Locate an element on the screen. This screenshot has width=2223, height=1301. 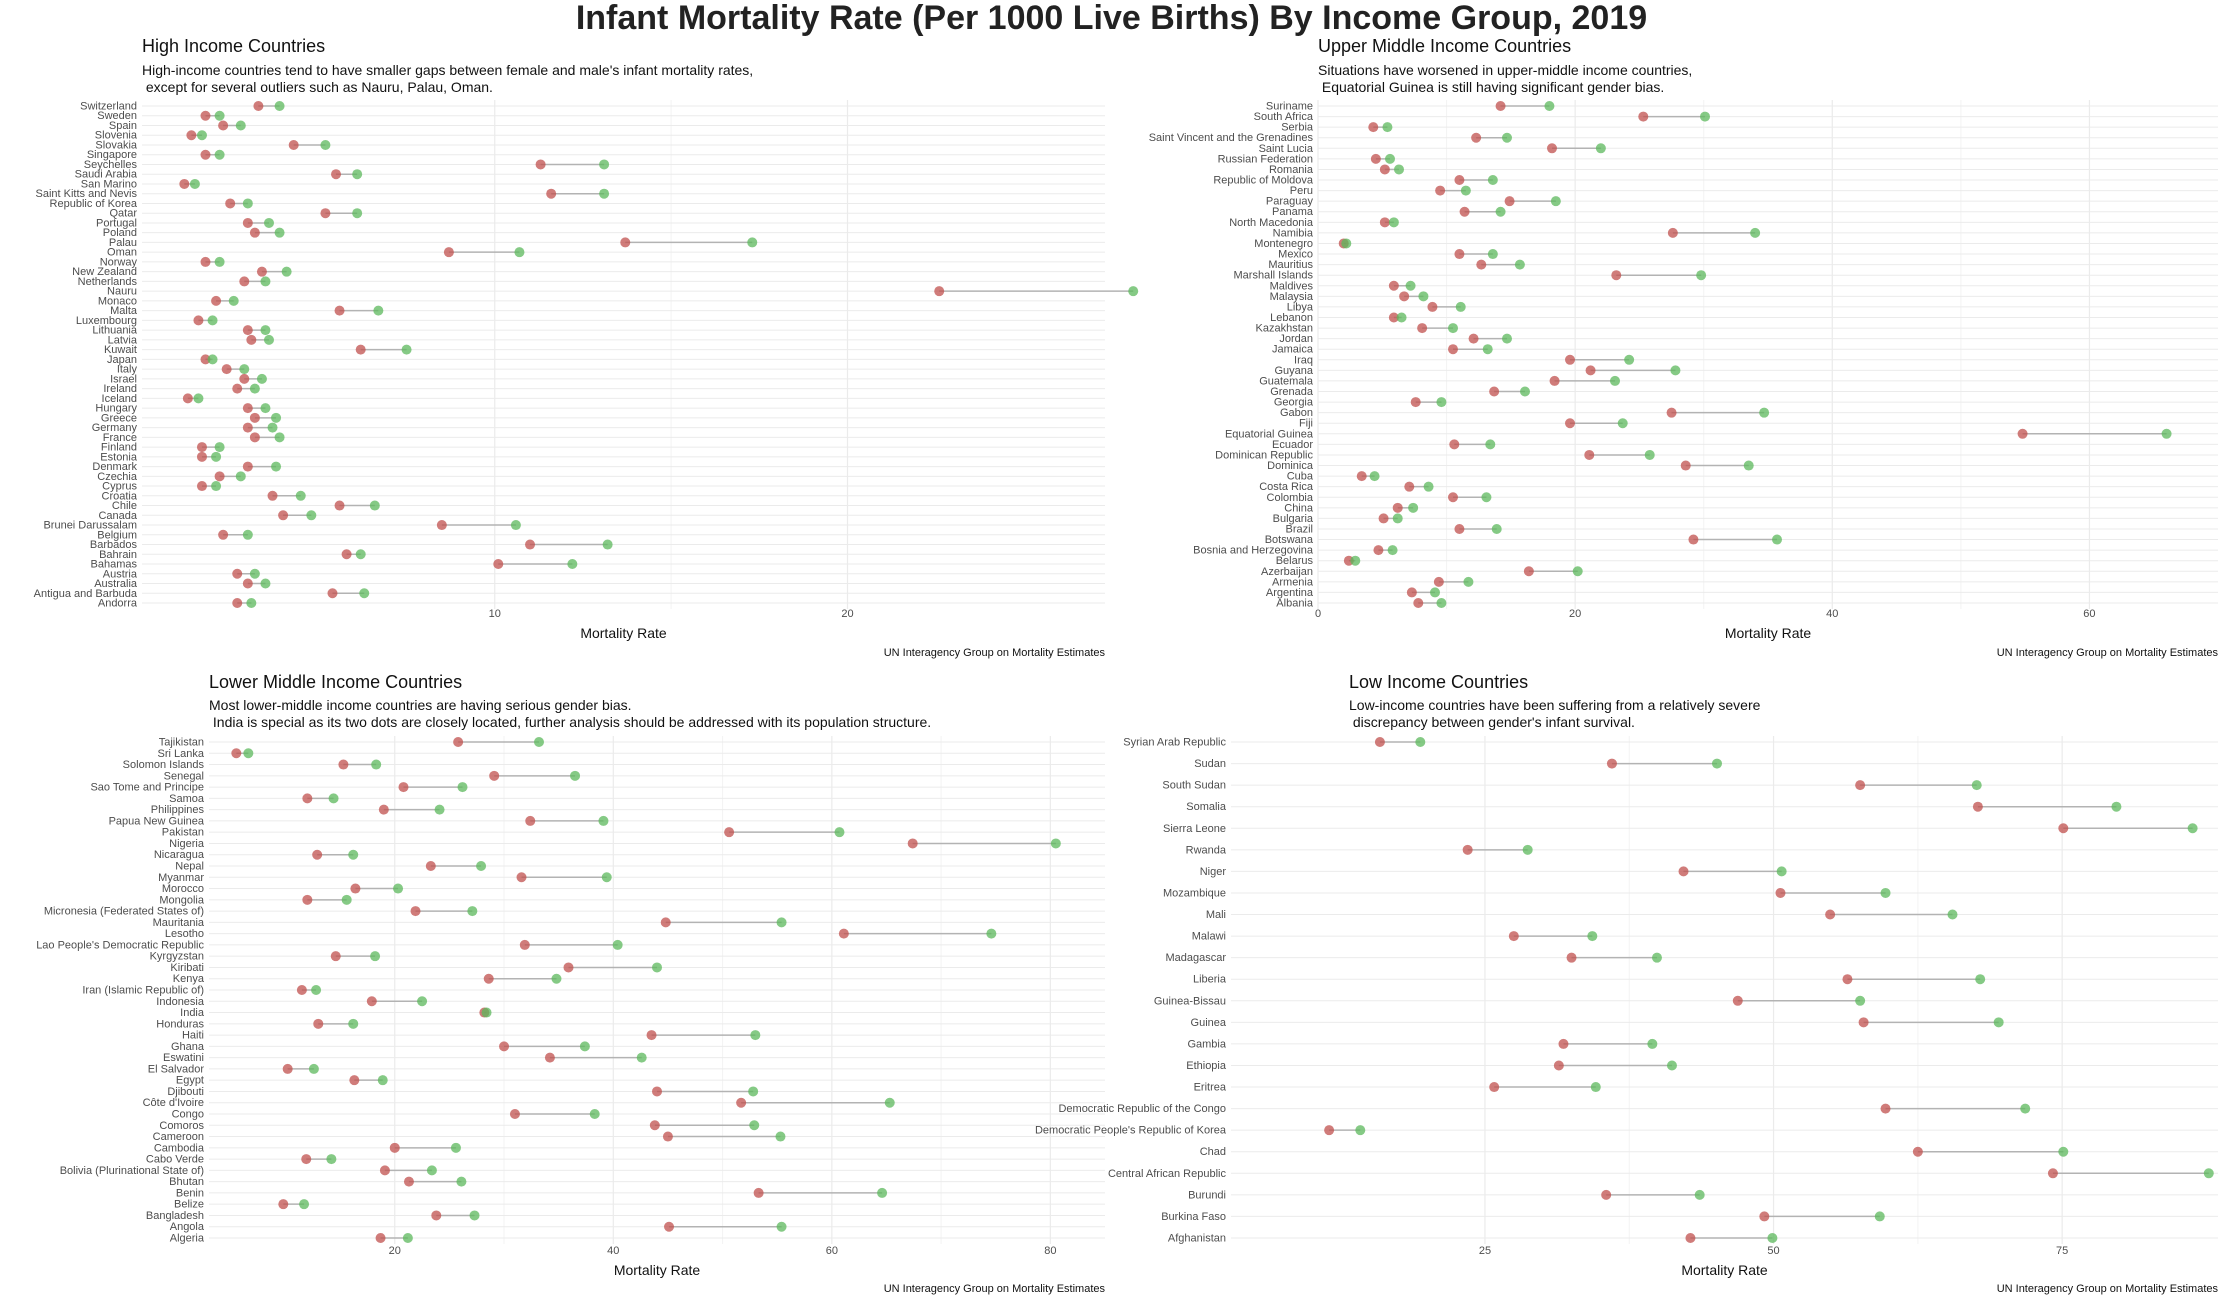
category-label: Senegal is located at coordinates (184, 776).